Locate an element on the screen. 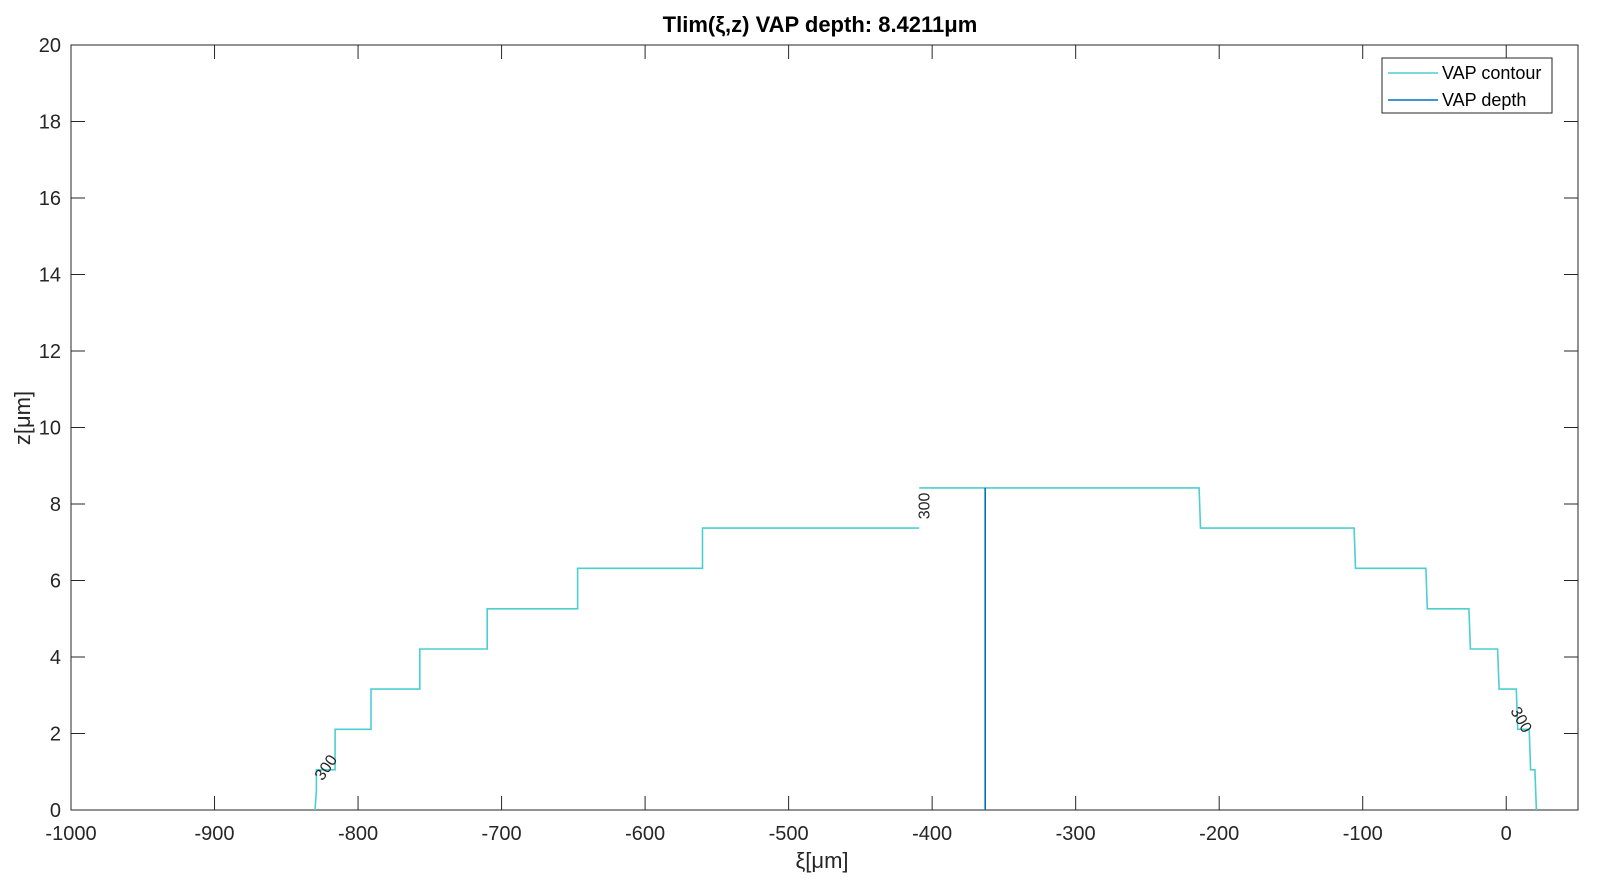  legend-entry: VAP depth is located at coordinates (1484, 100).